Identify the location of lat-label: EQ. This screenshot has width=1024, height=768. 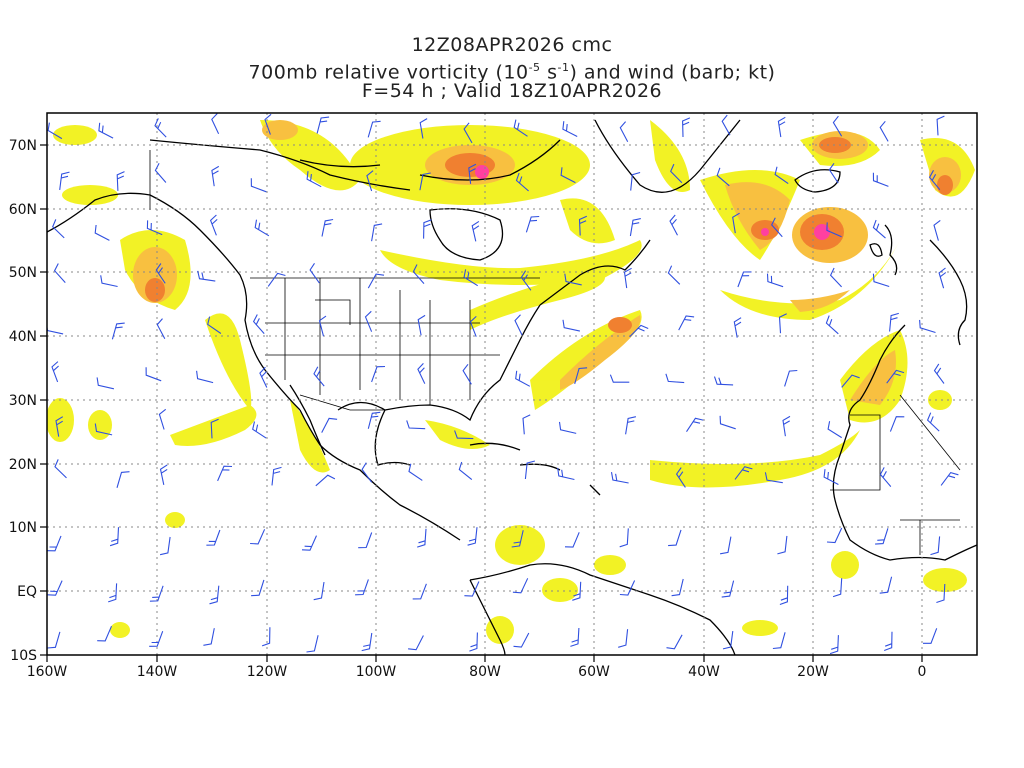
(27, 592).